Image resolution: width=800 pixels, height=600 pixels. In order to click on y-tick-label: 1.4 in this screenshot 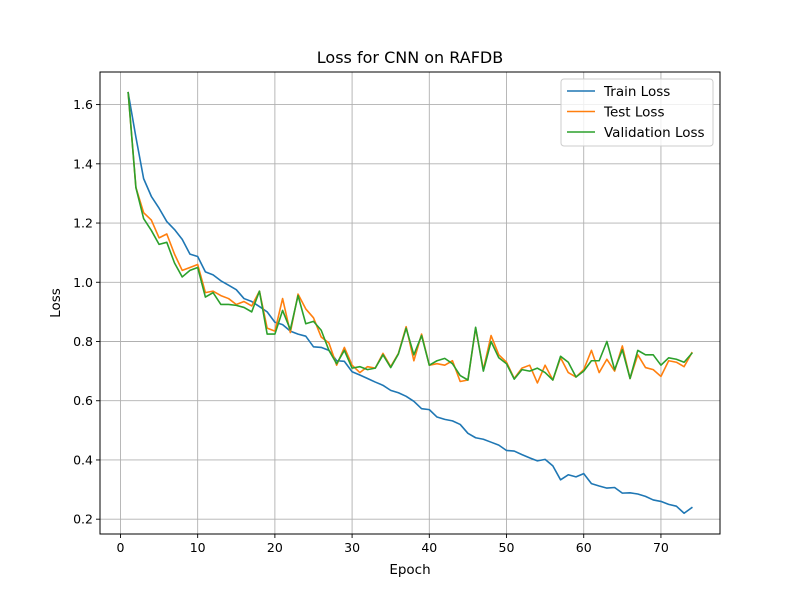, I will do `click(83, 163)`.